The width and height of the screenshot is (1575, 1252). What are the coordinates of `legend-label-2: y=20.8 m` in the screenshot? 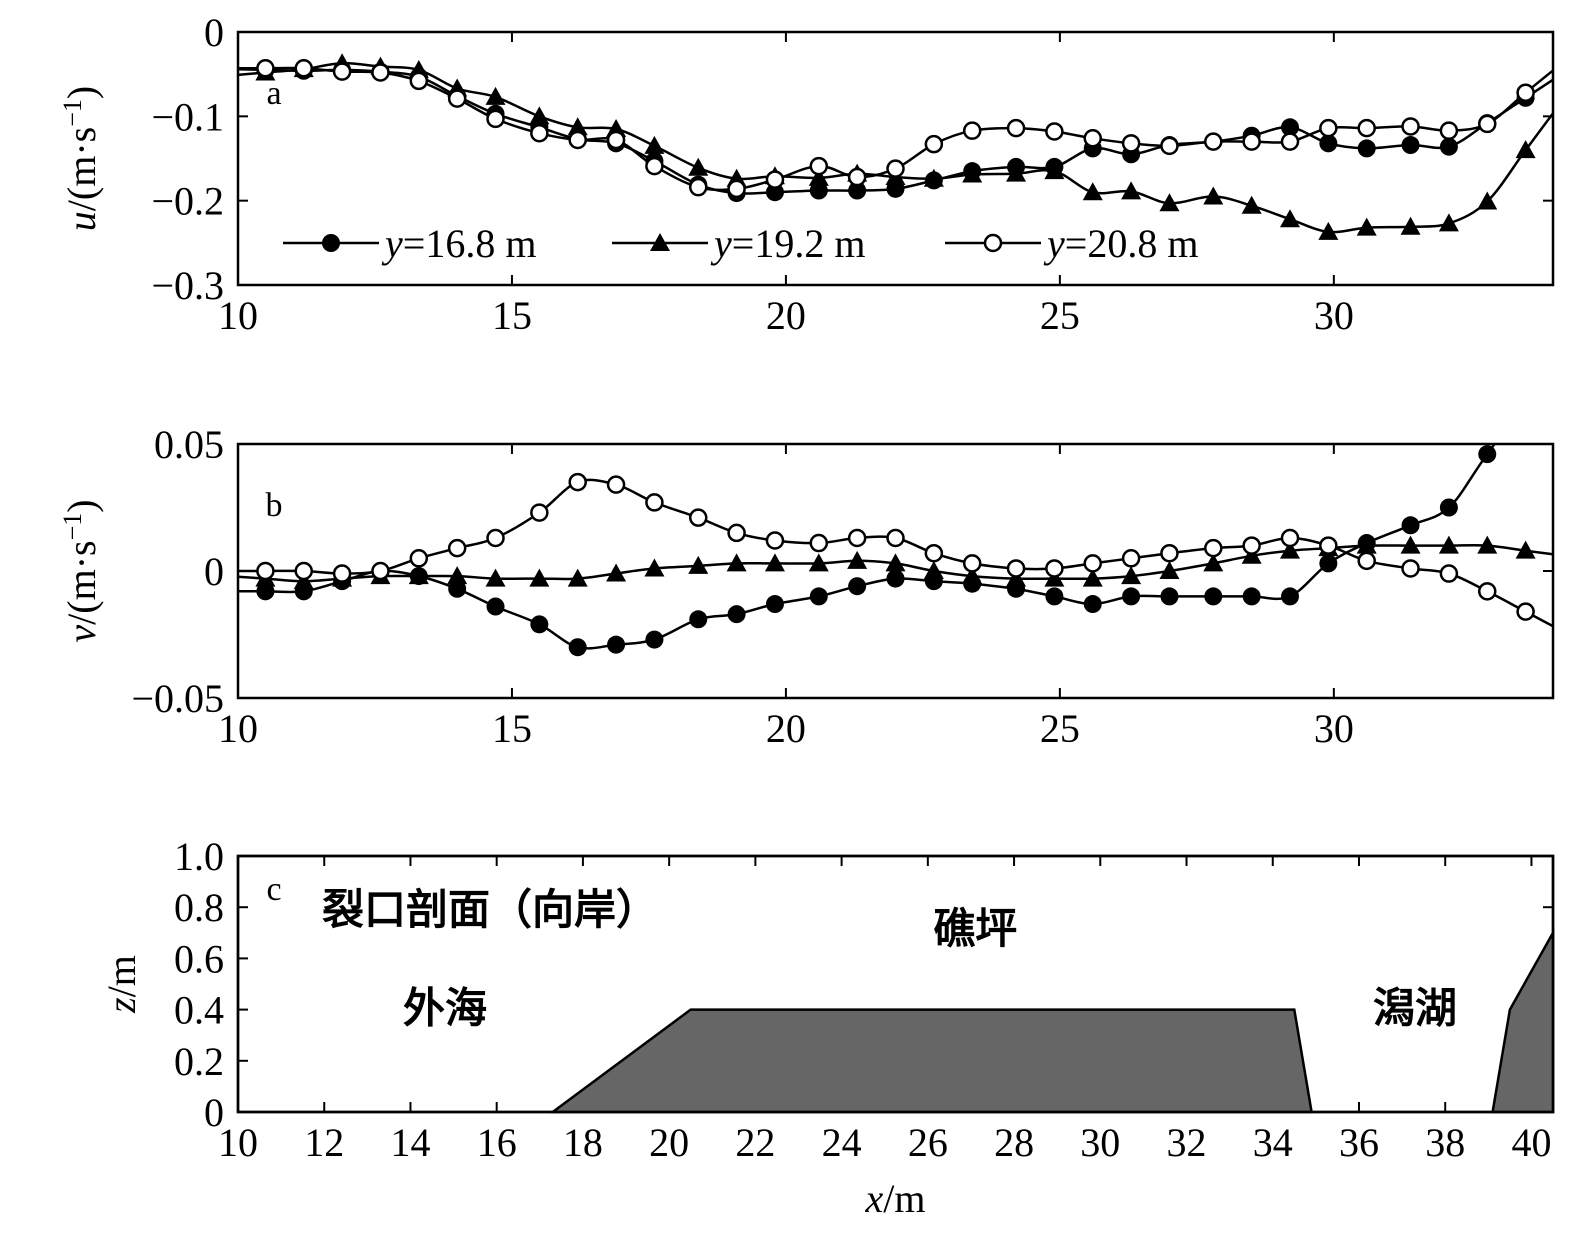 It's located at (1120, 243).